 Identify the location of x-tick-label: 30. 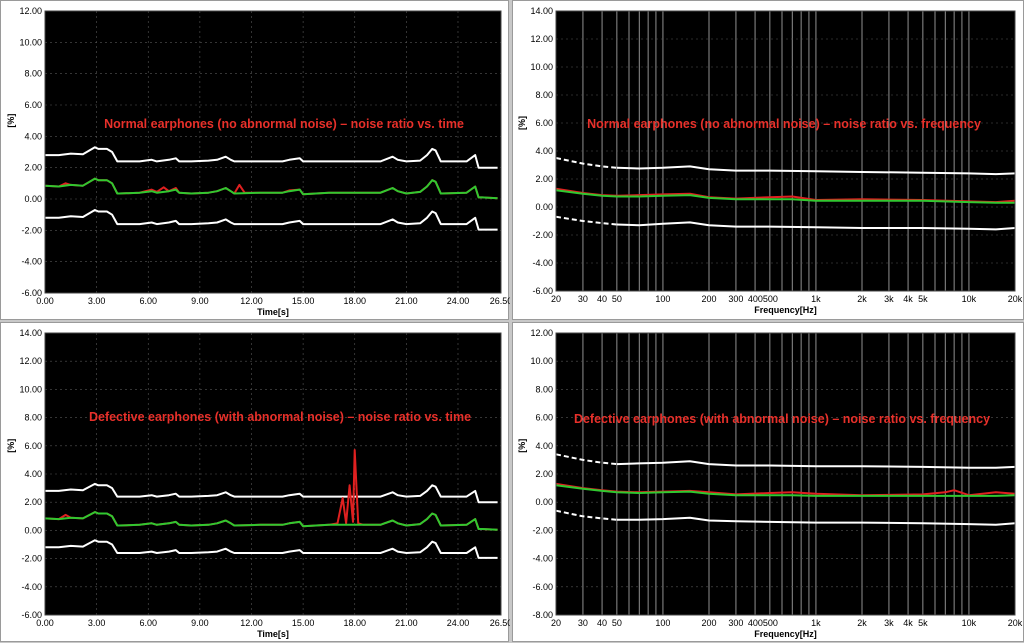
(583, 623).